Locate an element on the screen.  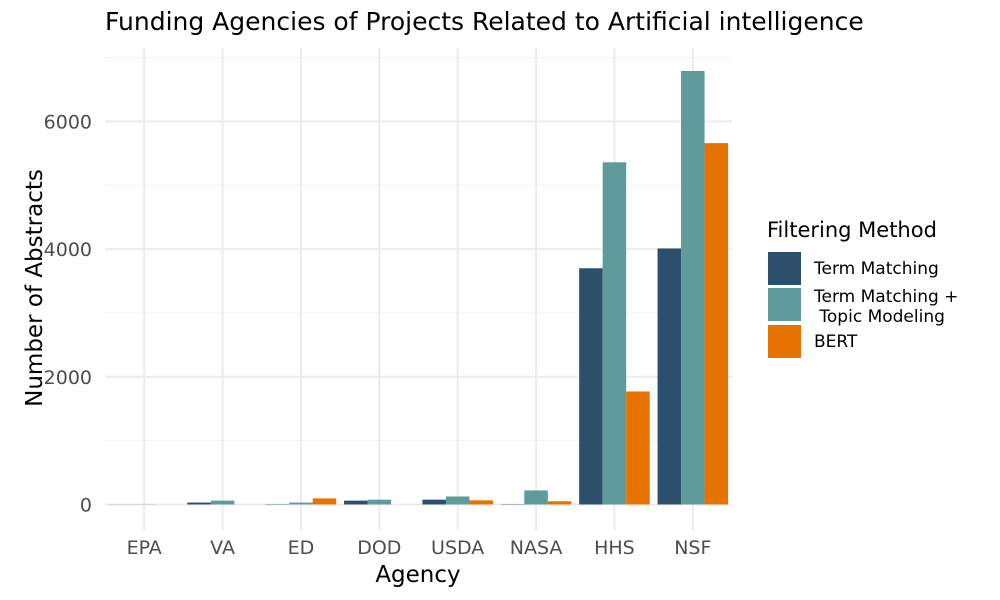
legend-label: Term Matching is located at coordinates (876, 269).